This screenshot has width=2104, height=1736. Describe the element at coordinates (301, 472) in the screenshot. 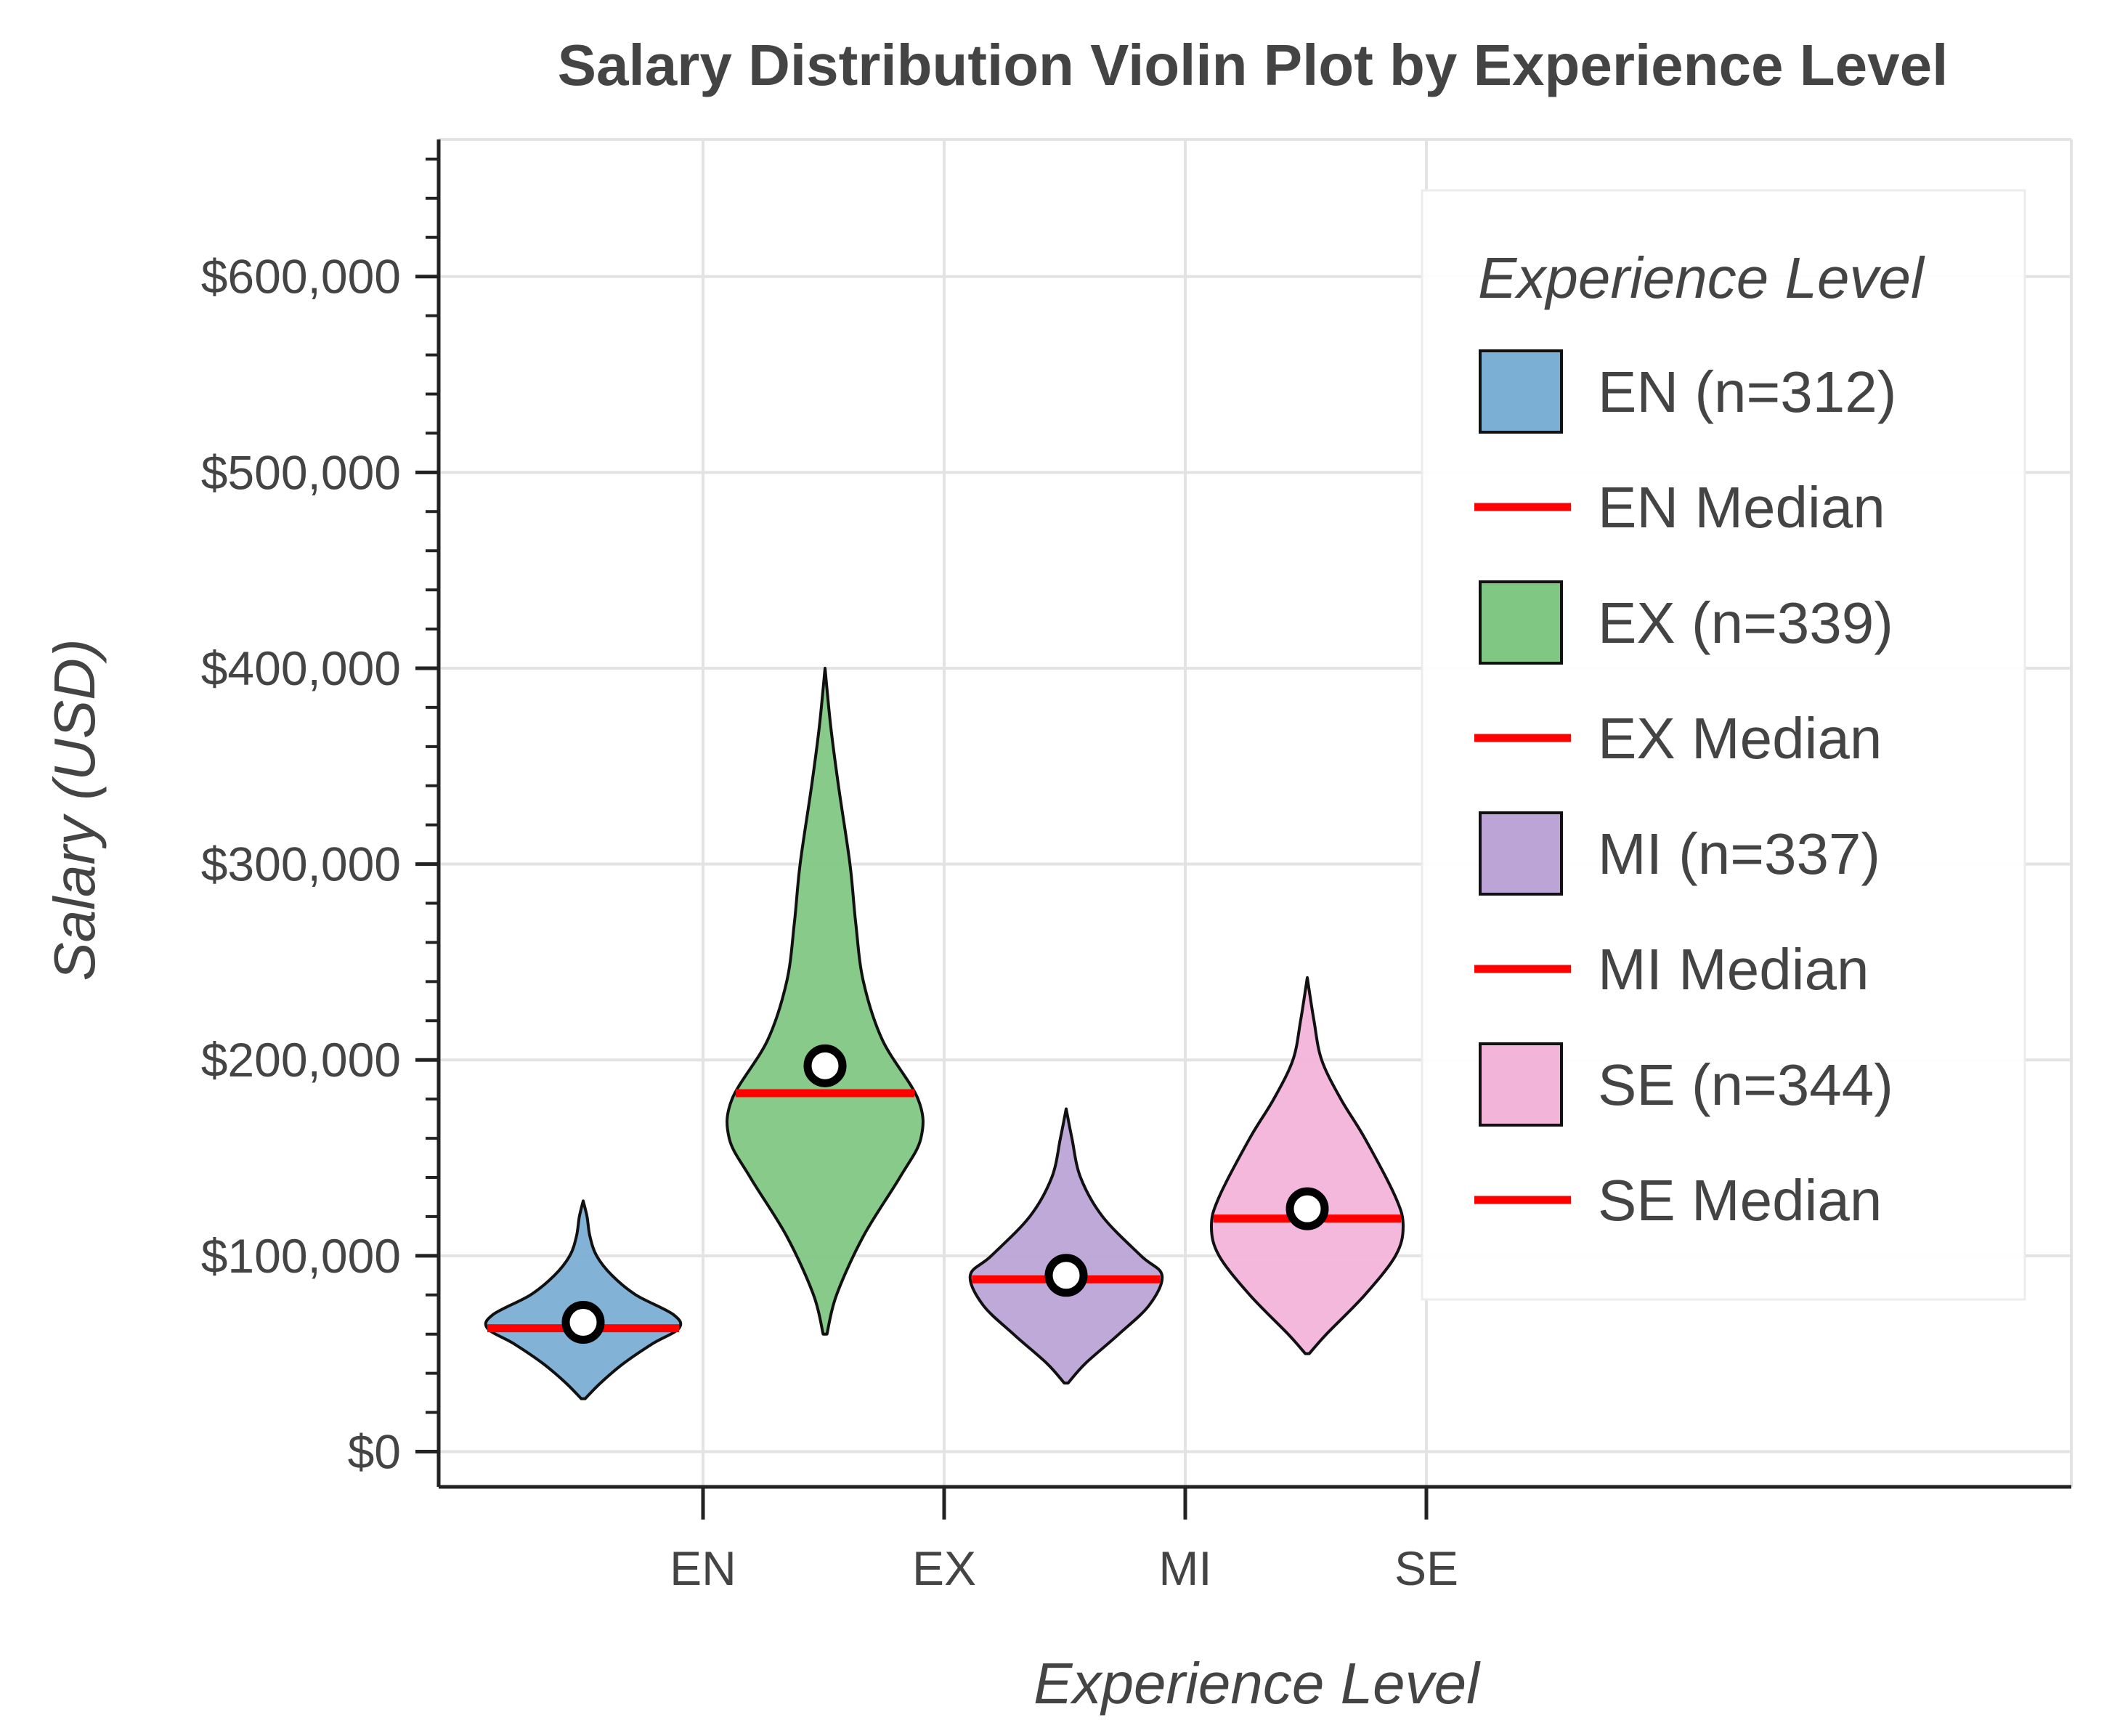

I see `y-tick-label: $500,000` at that location.